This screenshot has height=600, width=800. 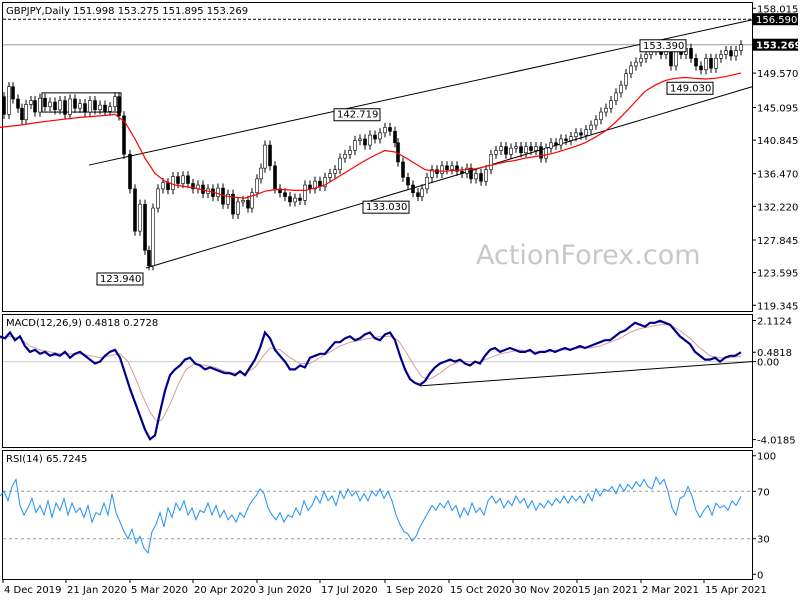 I want to click on y-tick-label: 100, so click(x=766, y=457).